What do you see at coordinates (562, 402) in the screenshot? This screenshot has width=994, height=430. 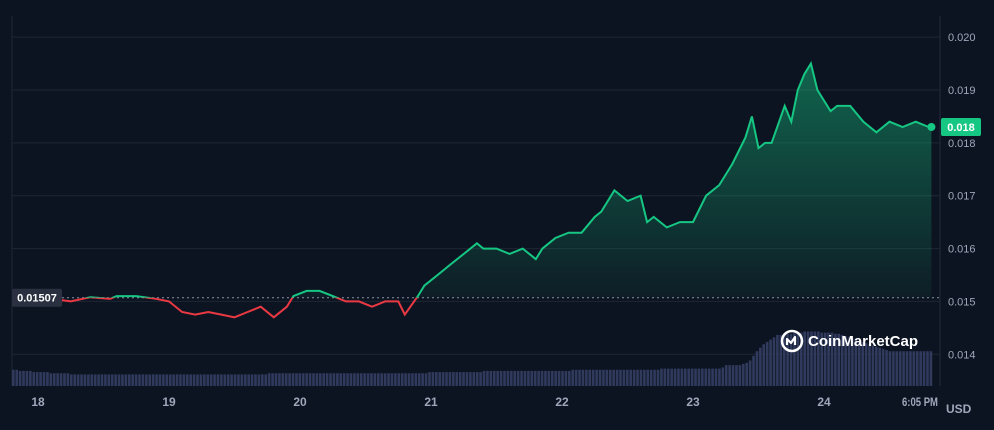 I see `x-tick-label: 22` at bounding box center [562, 402].